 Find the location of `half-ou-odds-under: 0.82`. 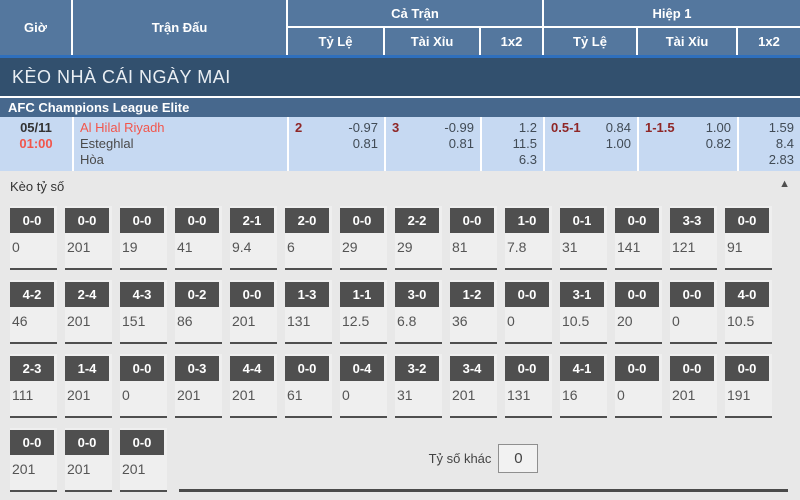

half-ou-odds-under: 0.82 is located at coordinates (718, 143).